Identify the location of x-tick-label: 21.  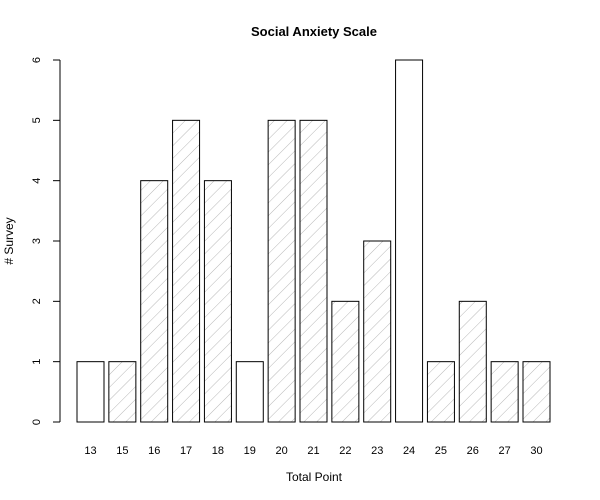
(313, 451).